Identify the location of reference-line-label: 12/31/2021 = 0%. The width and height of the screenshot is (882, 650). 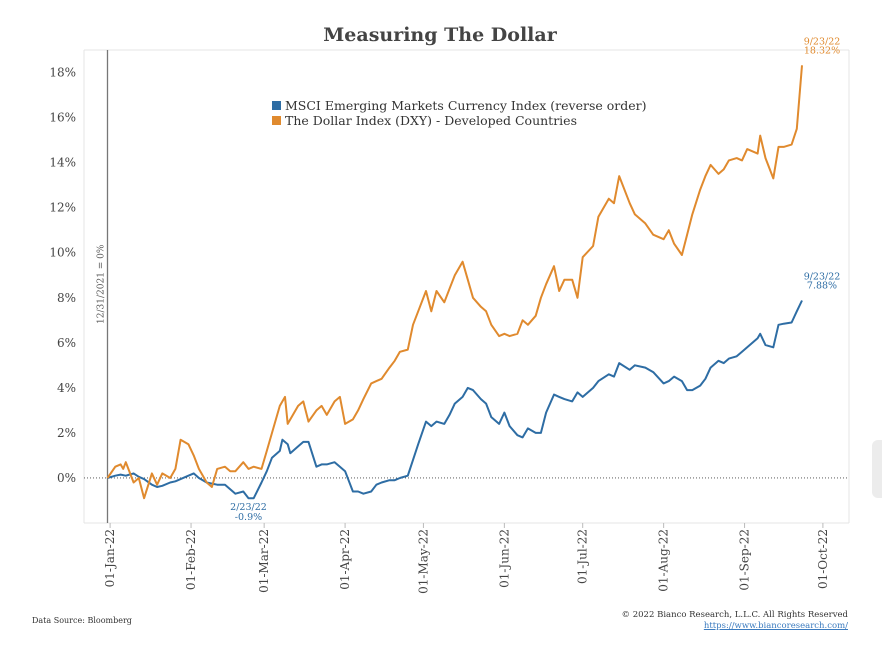
(101, 284).